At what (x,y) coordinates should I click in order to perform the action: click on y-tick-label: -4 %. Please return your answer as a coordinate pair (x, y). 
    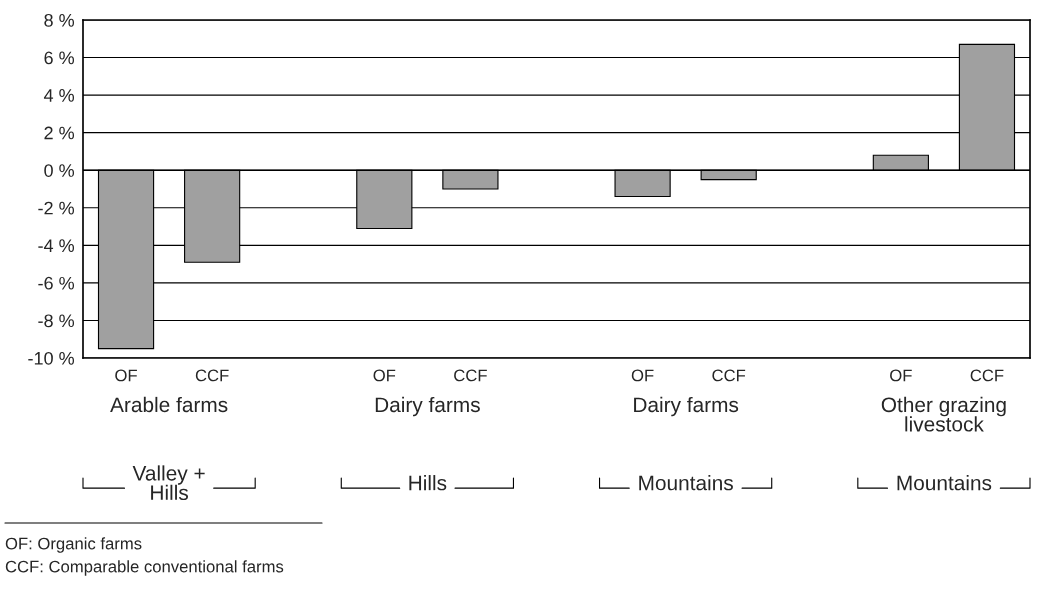
    Looking at the image, I should click on (56, 245).